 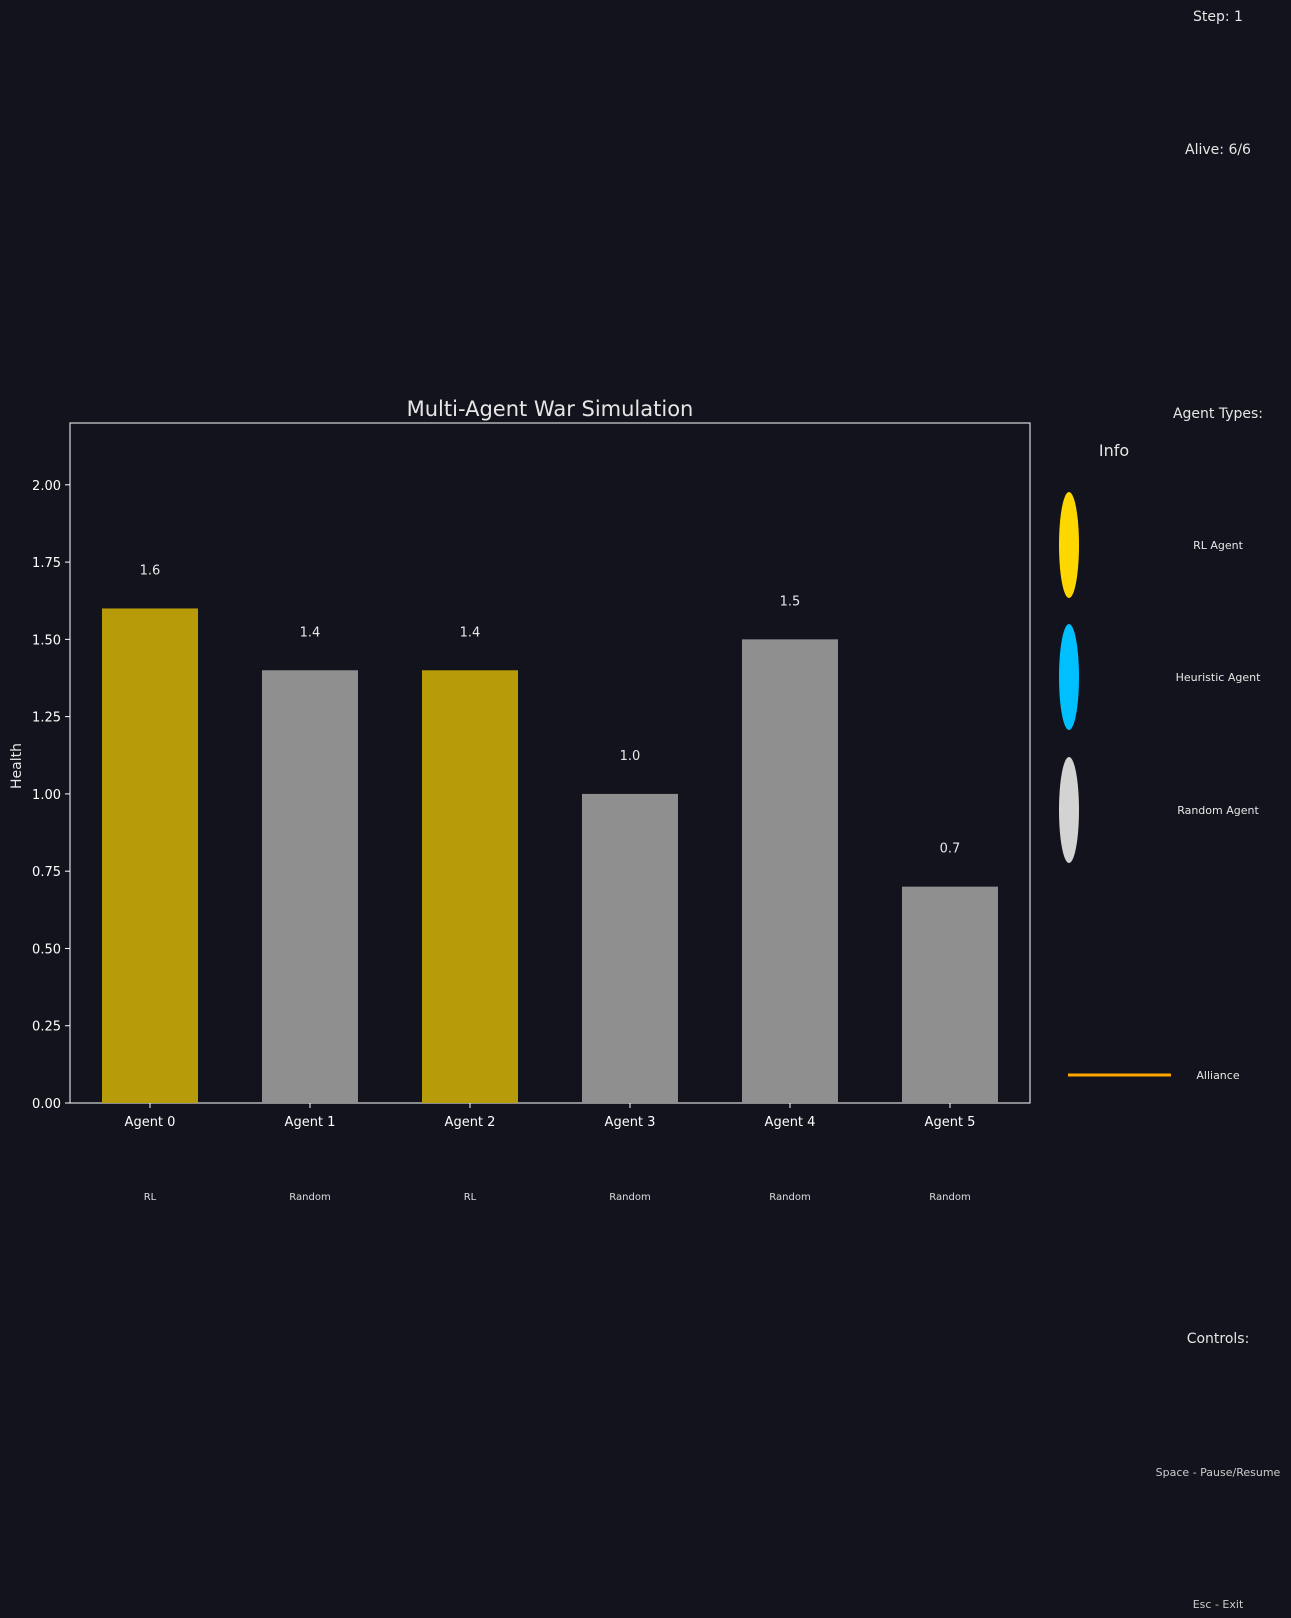 I want to click on legend-label-1: Heuristic Agent, so click(x=1218, y=677).